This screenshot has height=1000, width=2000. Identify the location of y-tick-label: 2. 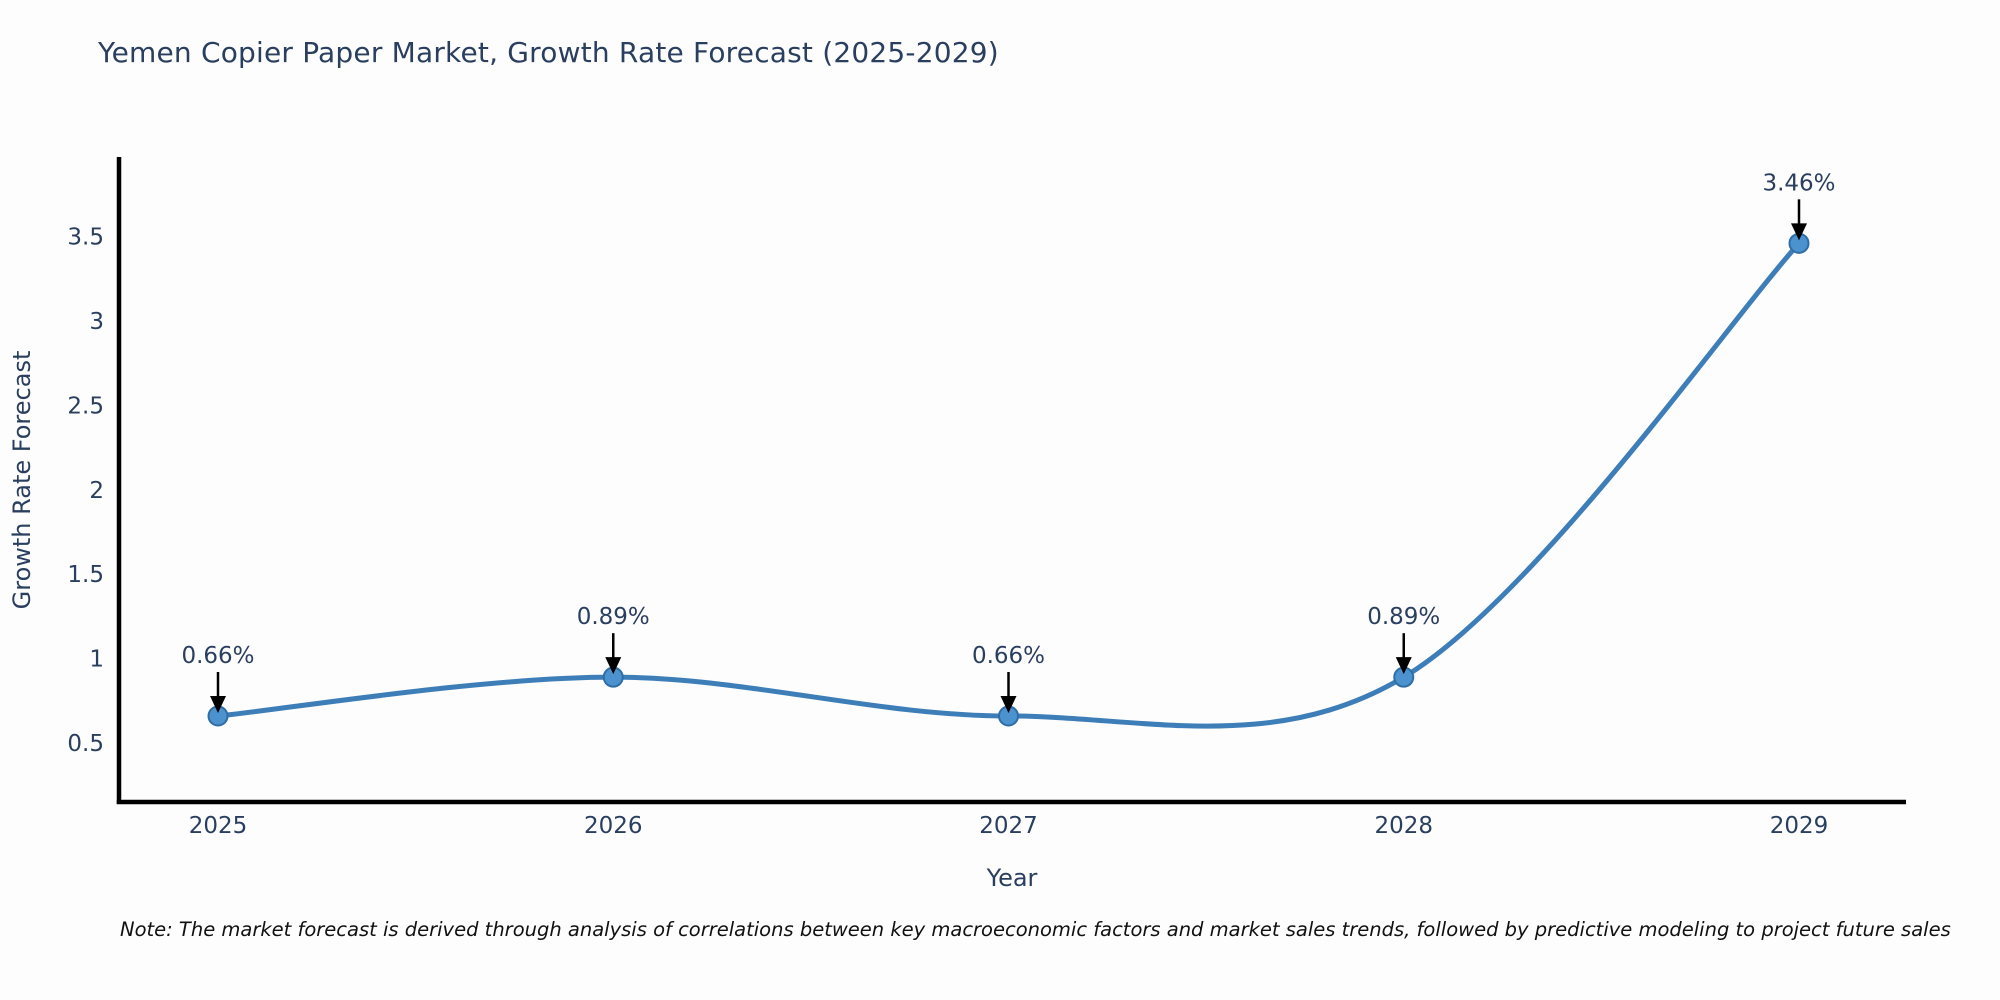
(96, 491).